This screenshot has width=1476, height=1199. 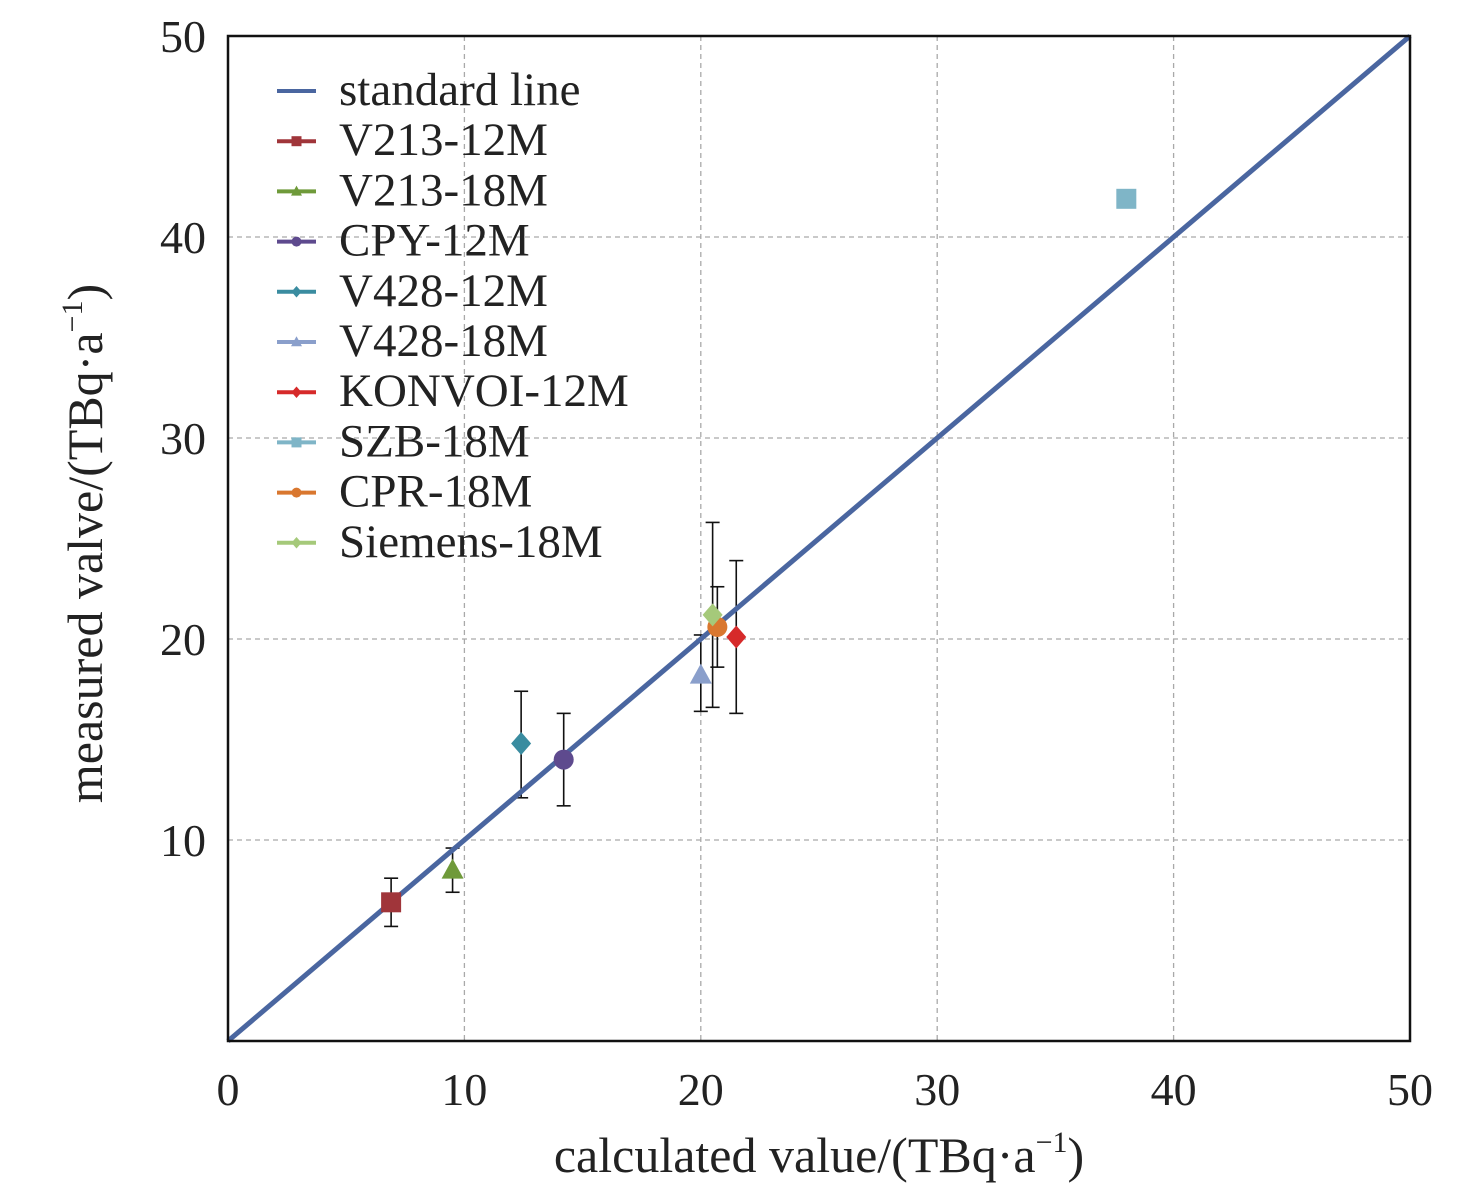 What do you see at coordinates (183, 237) in the screenshot?
I see `y-tick-label: 40` at bounding box center [183, 237].